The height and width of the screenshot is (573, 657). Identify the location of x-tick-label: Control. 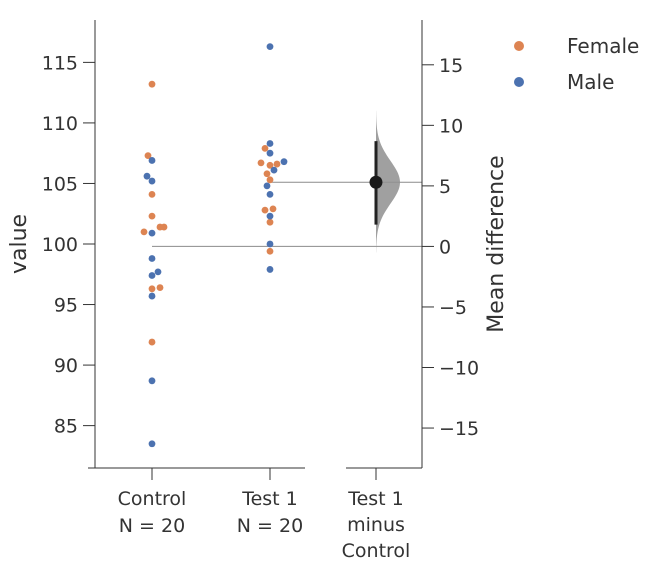
(152, 499).